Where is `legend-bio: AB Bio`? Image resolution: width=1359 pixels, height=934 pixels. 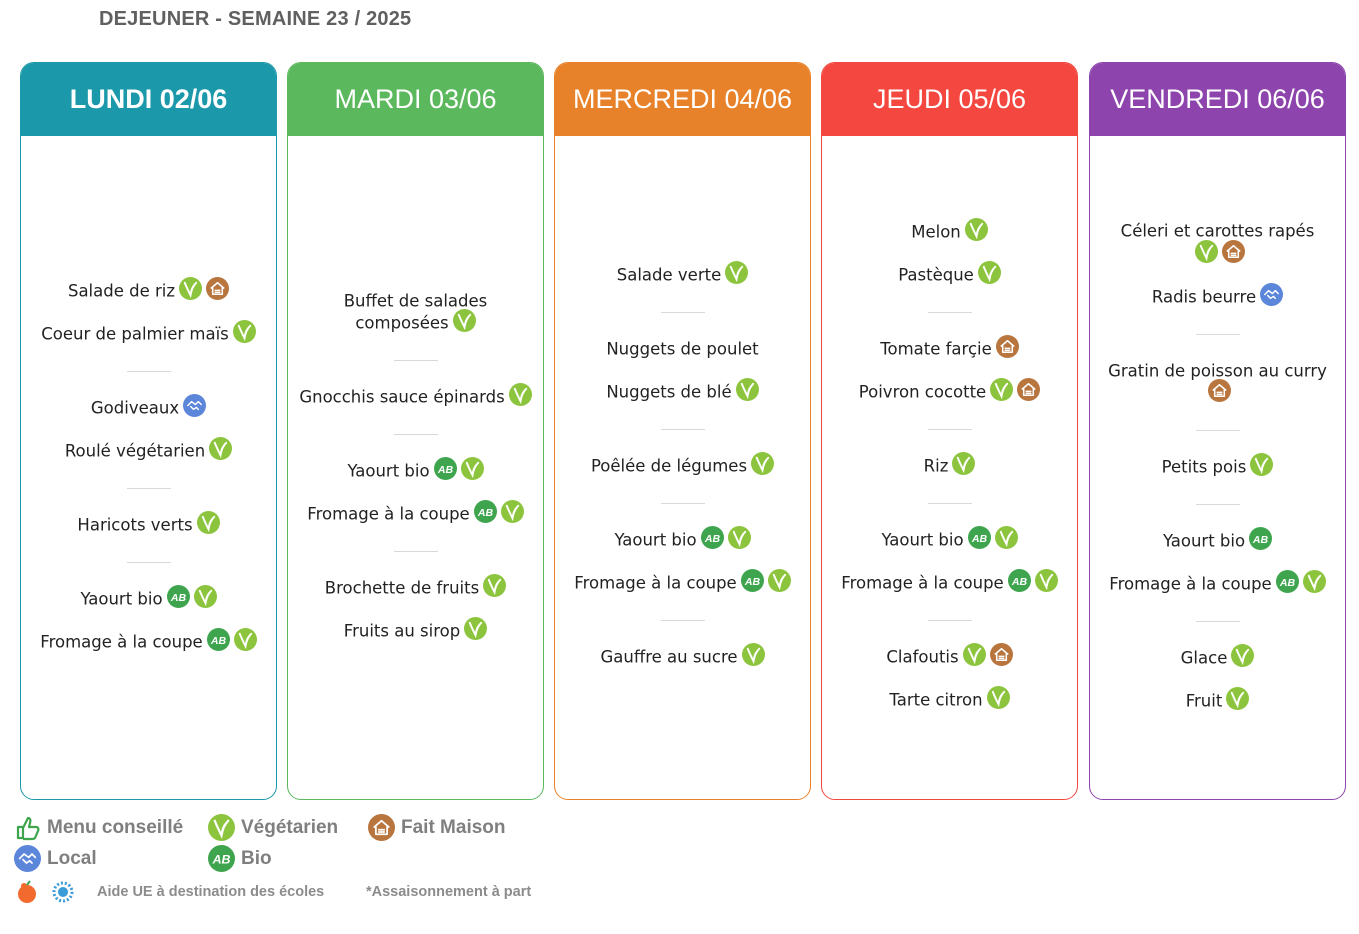
legend-bio: AB Bio is located at coordinates (240, 858).